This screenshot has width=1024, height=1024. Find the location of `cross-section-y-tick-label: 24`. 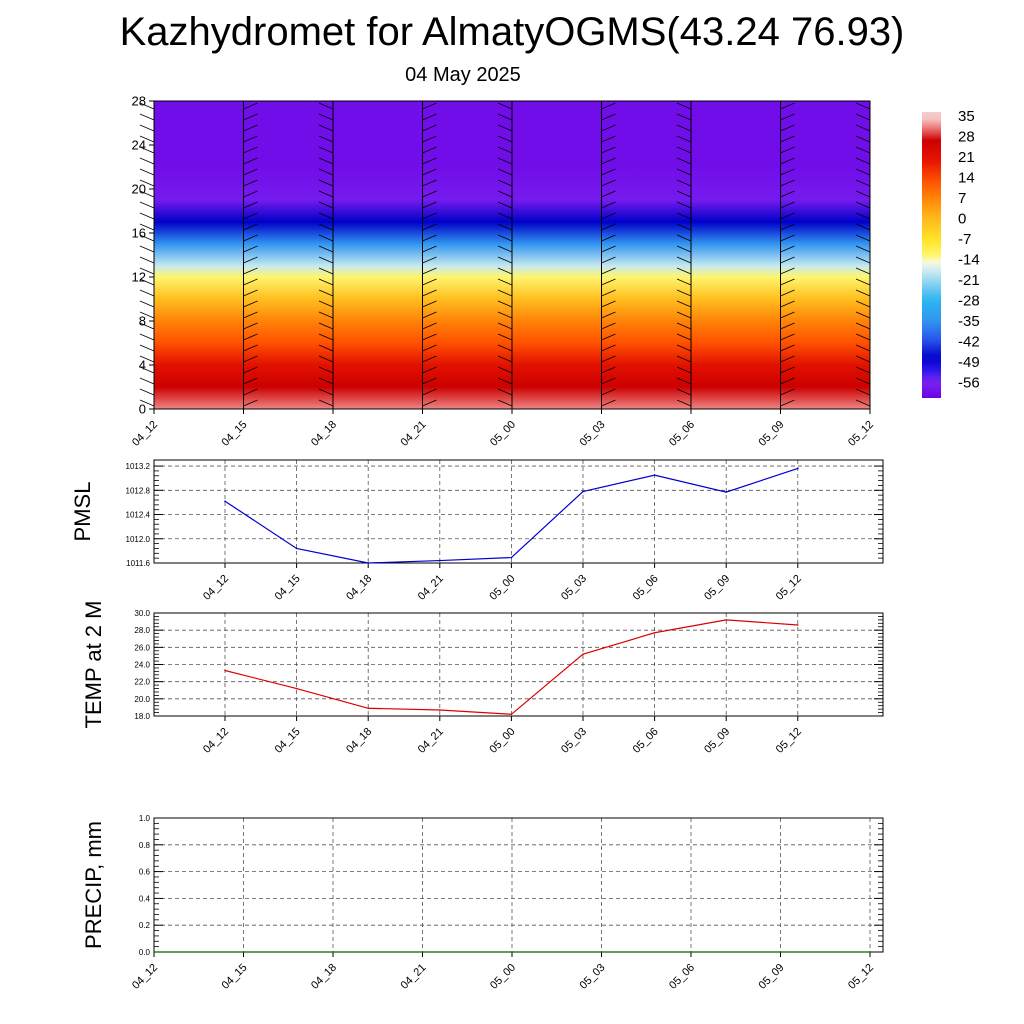

cross-section-y-tick-label: 24 is located at coordinates (139, 145).